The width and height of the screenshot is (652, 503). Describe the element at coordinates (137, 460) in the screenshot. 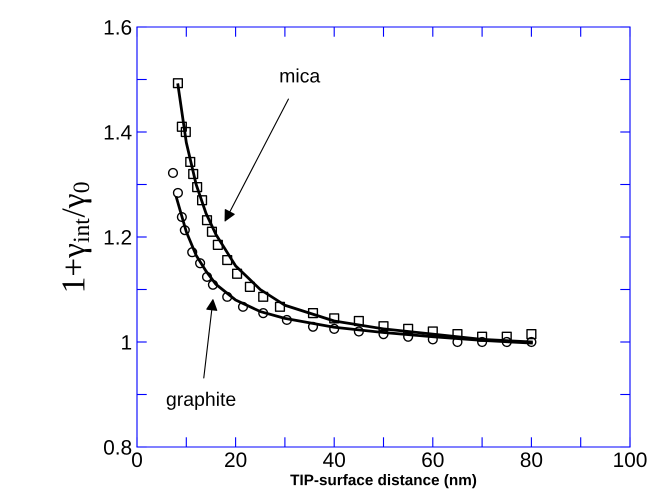

I see `x-tick-label: 0` at that location.